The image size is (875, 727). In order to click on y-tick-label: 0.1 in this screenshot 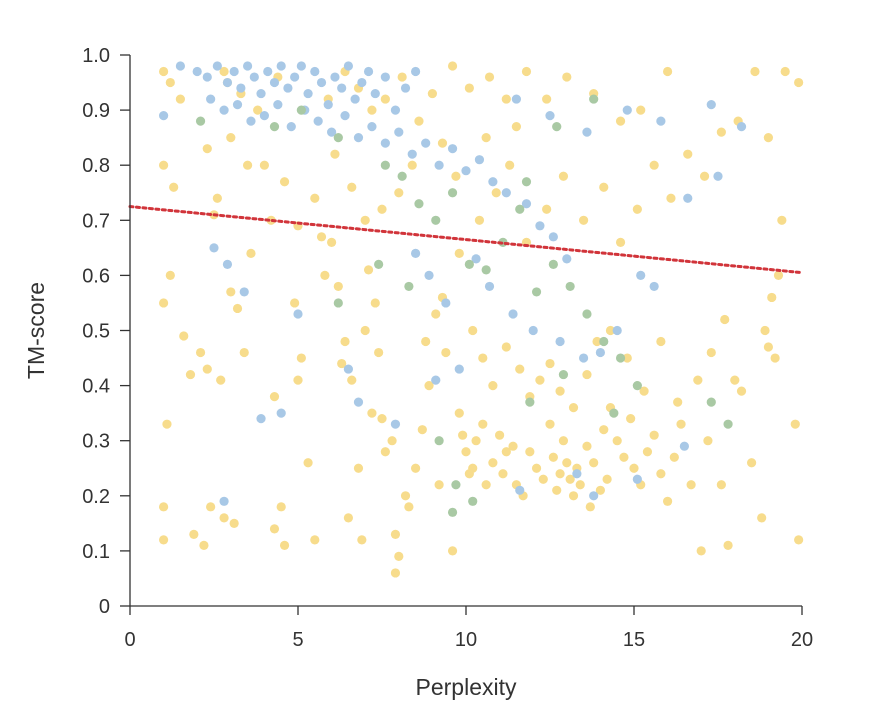, I will do `click(96, 552)`.